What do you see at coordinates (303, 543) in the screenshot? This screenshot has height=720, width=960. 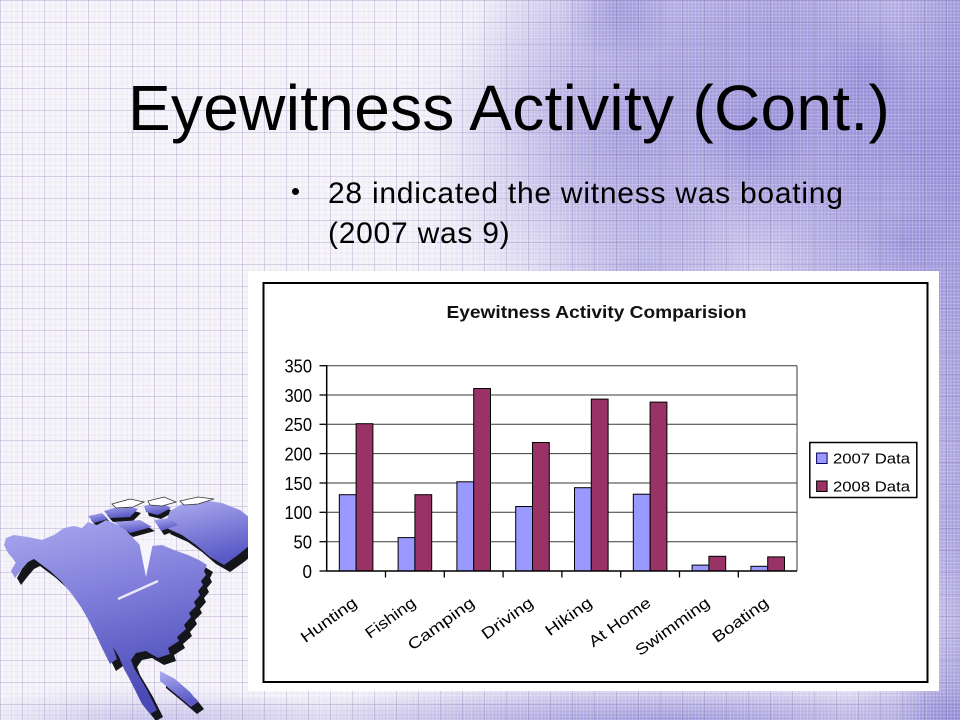 I see `svg-text: 50` at bounding box center [303, 543].